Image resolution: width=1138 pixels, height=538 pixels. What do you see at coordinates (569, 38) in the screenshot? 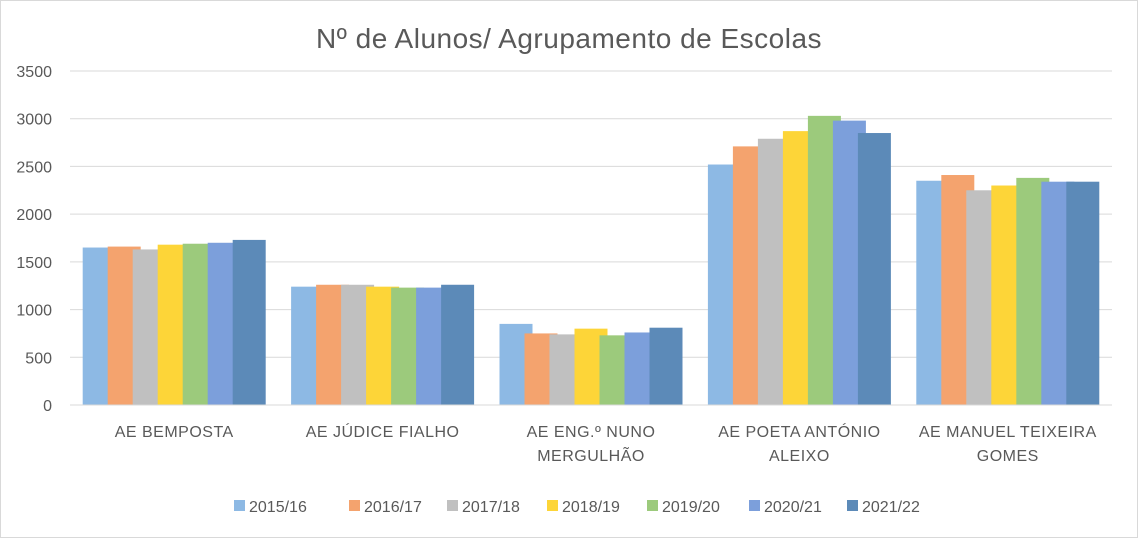
I see `chart-title: Nº de Alunos/ Agrupamento de Escolas` at bounding box center [569, 38].